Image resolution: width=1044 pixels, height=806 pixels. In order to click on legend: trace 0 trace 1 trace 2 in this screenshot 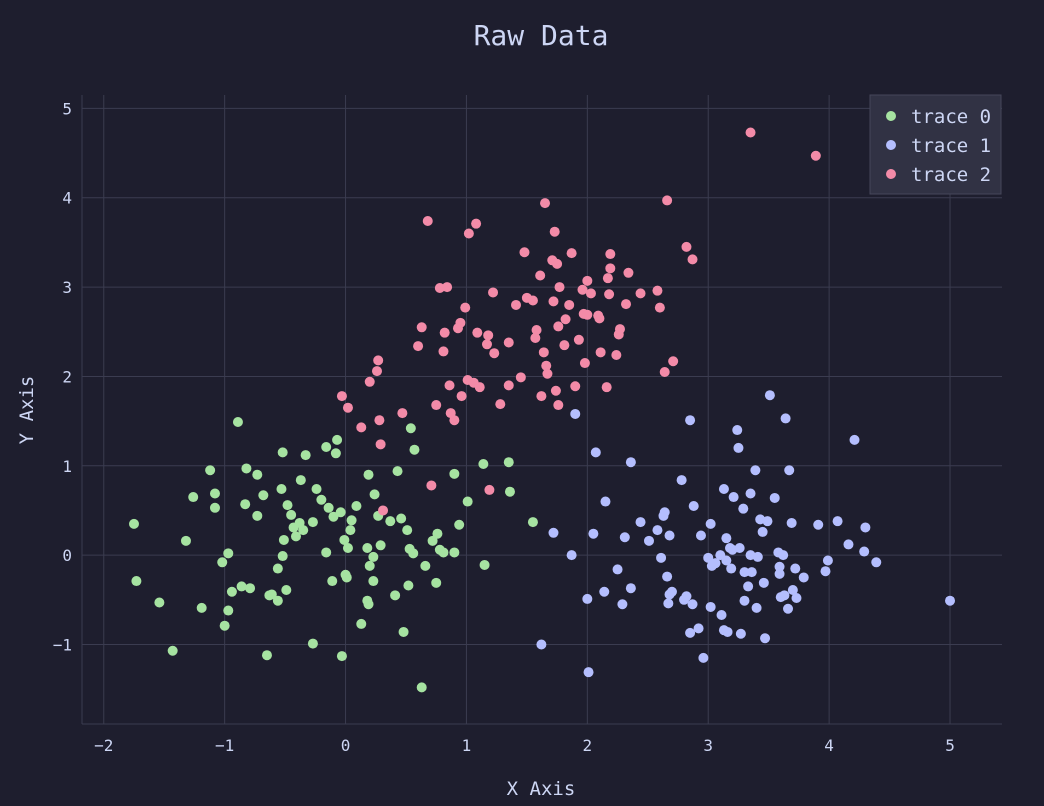, I will do `click(935, 144)`.